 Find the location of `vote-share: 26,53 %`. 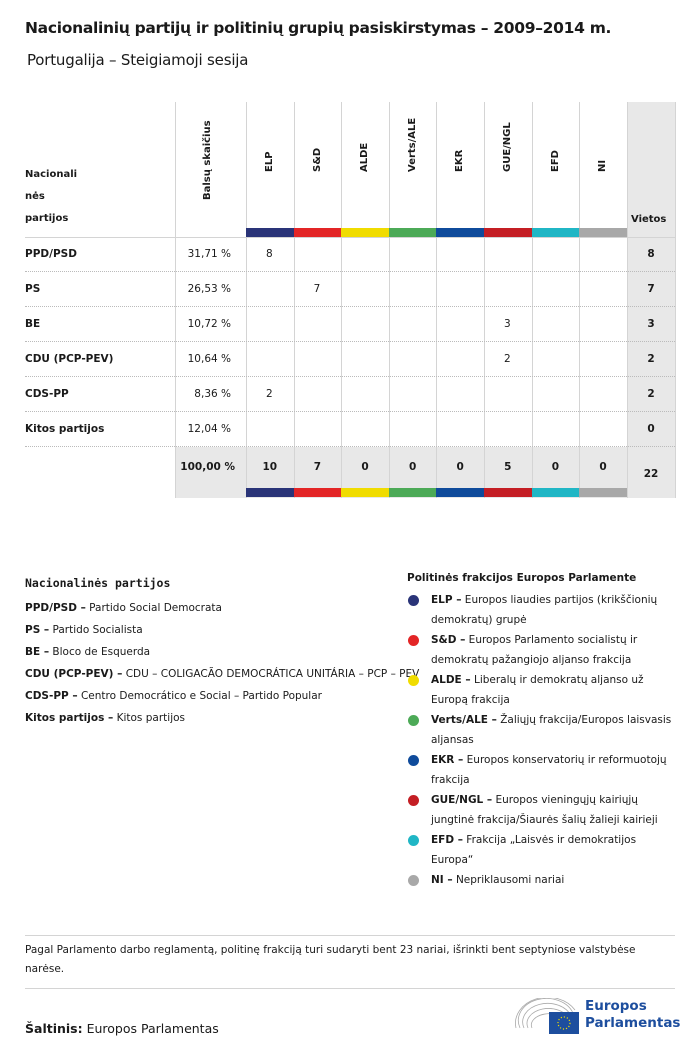

vote-share: 26,53 % is located at coordinates (209, 289).